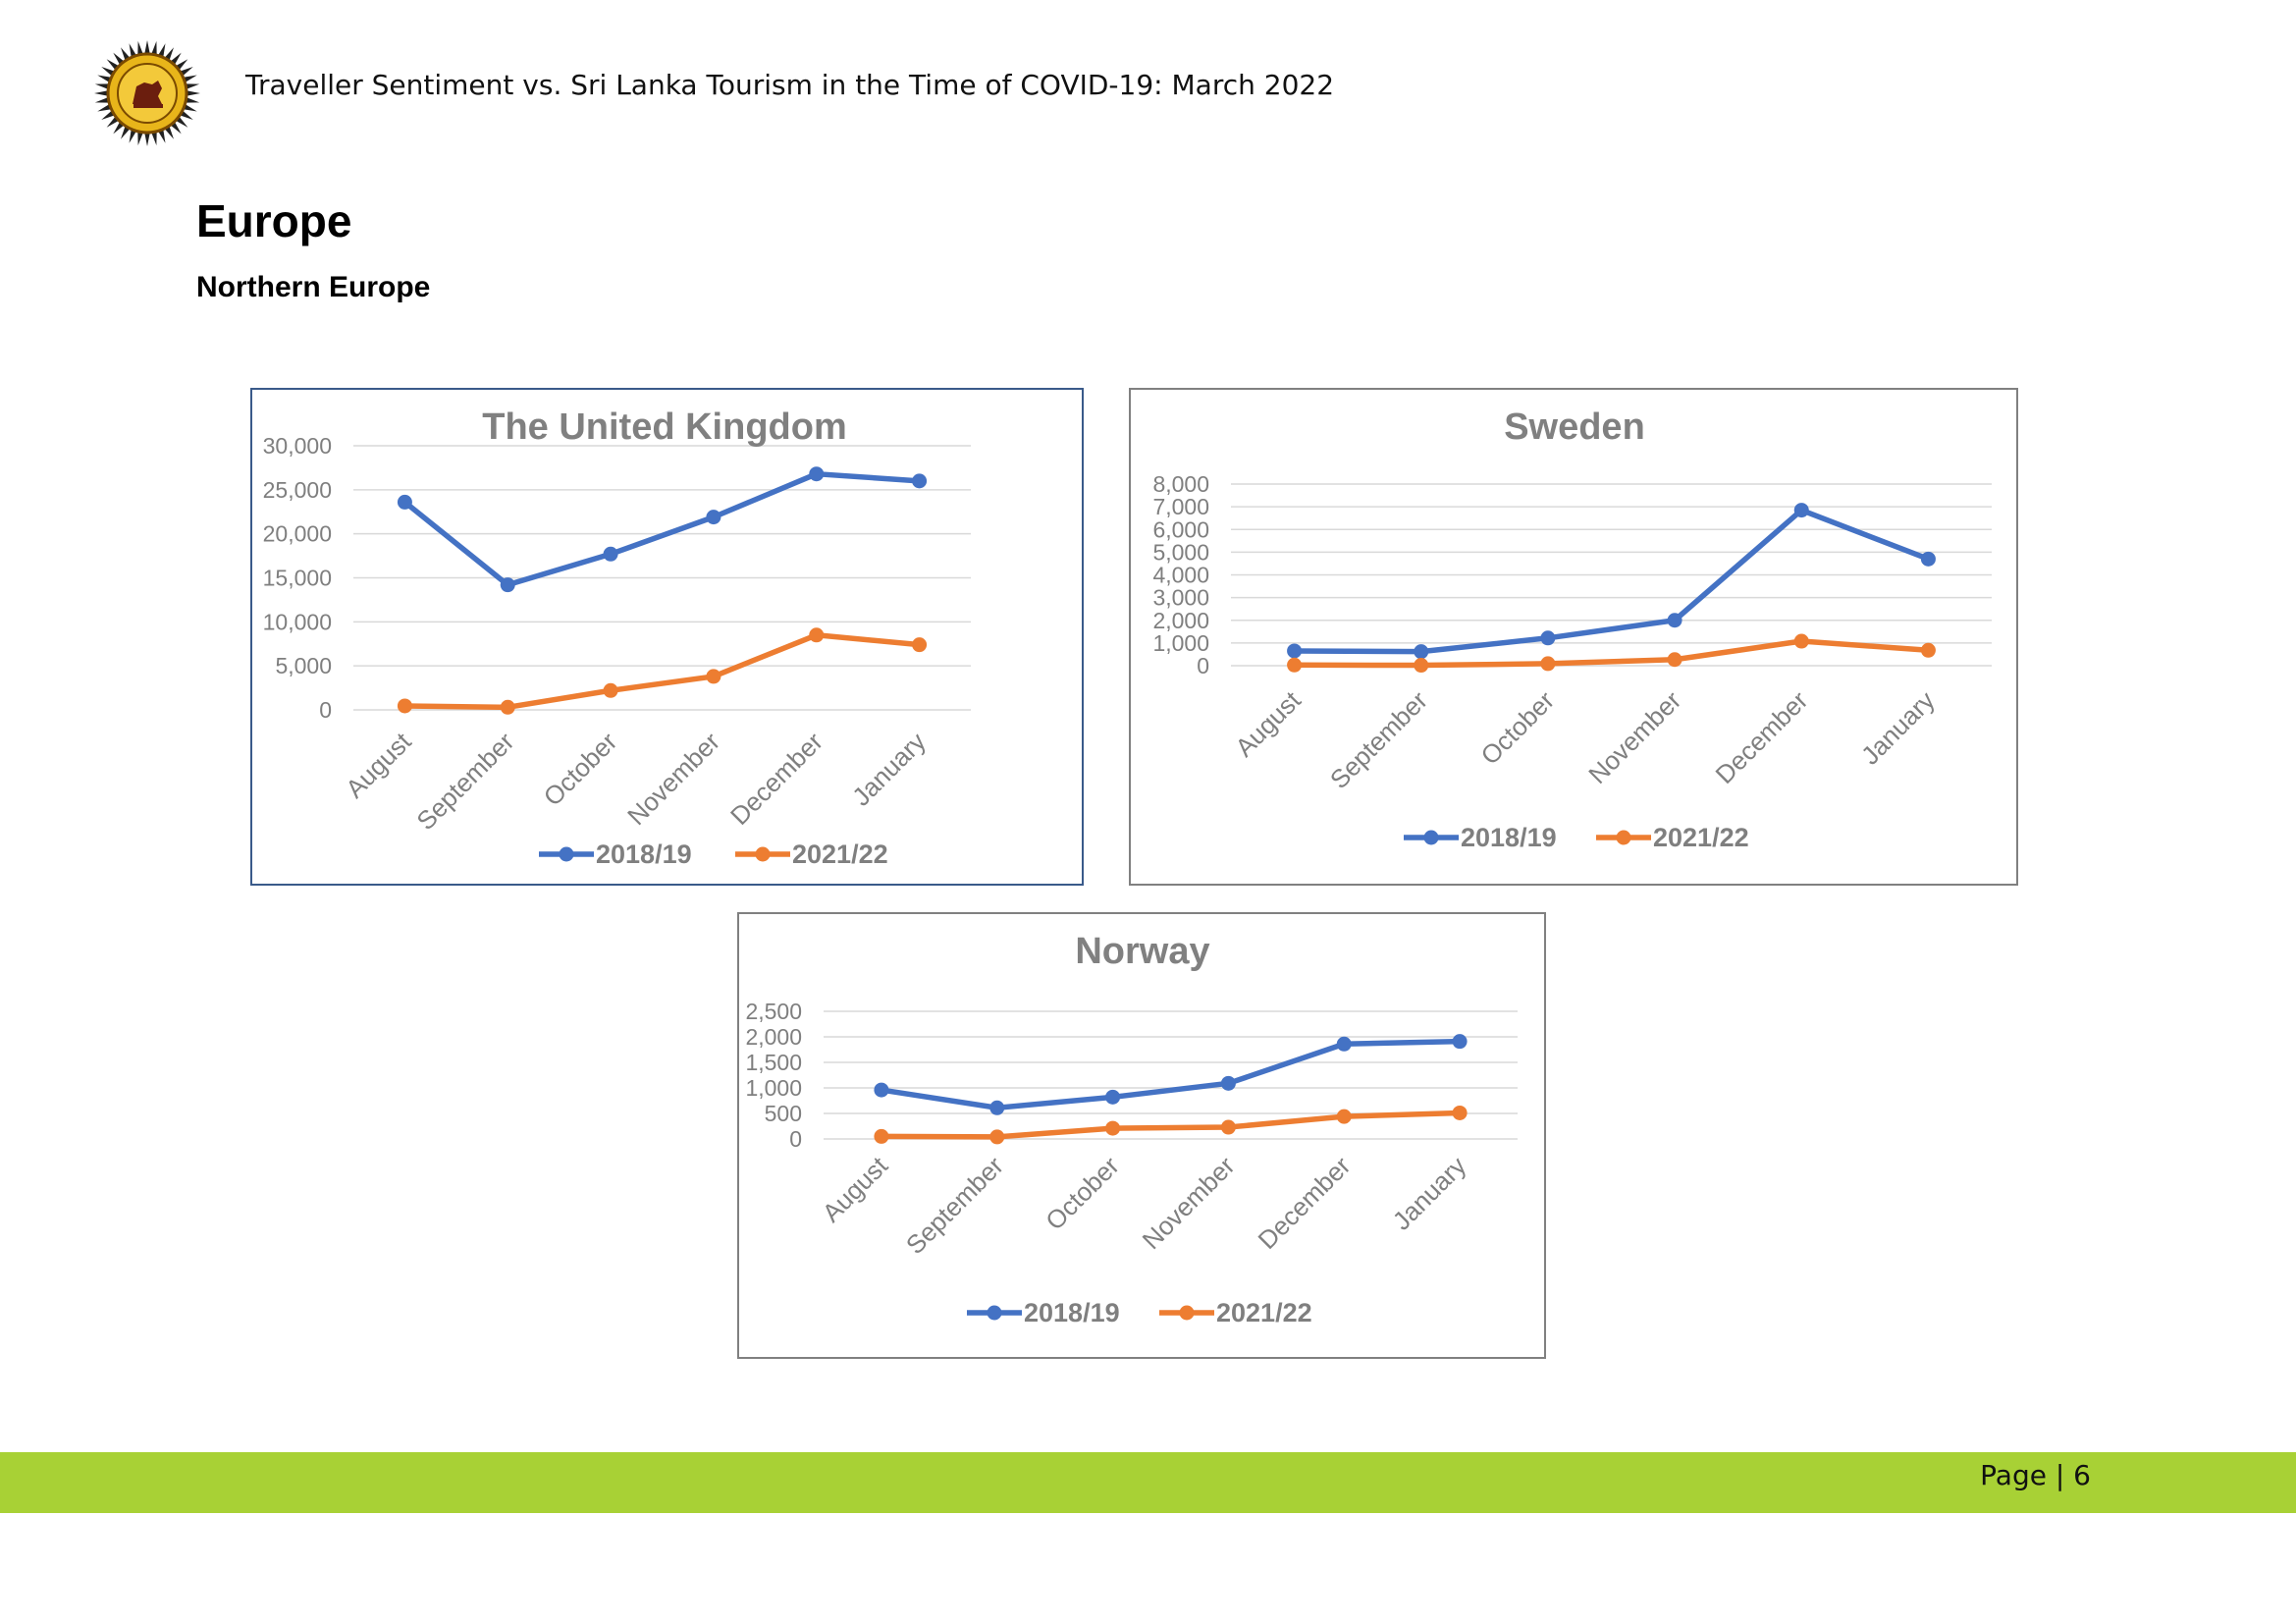 Image resolution: width=2296 pixels, height=1624 pixels. Describe the element at coordinates (664, 427) in the screenshot. I see `chart-title: The United Kingdom` at that location.